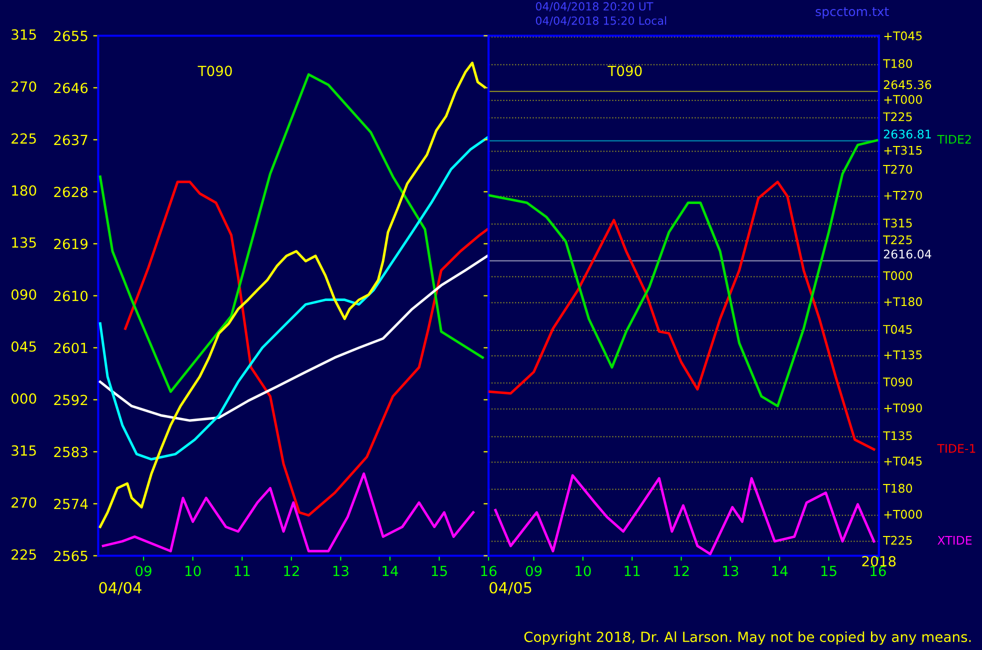  What do you see at coordinates (71, 244) in the screenshot?
I see `y-tick-label: 2619` at bounding box center [71, 244].